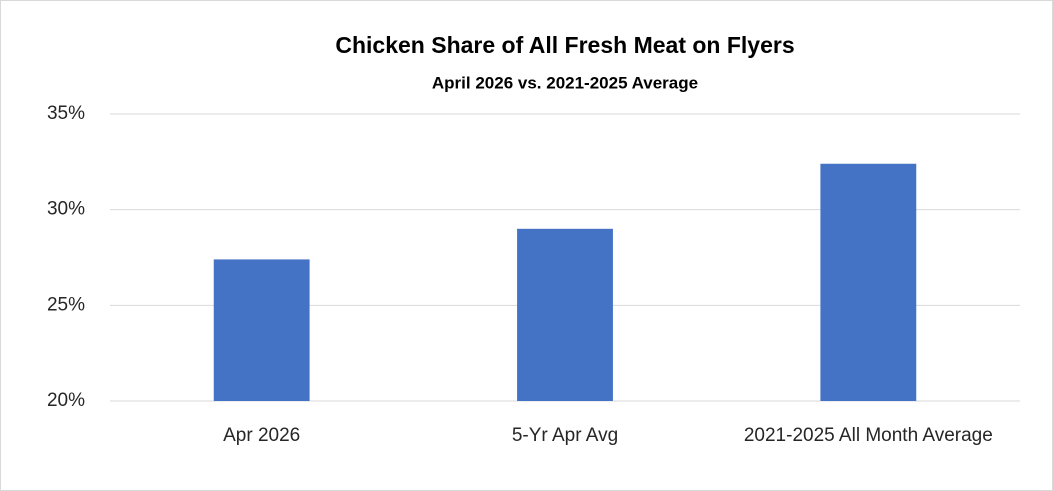 This screenshot has height=491, width=1053. Describe the element at coordinates (66, 209) in the screenshot. I see `y-tick-label: 30%` at that location.